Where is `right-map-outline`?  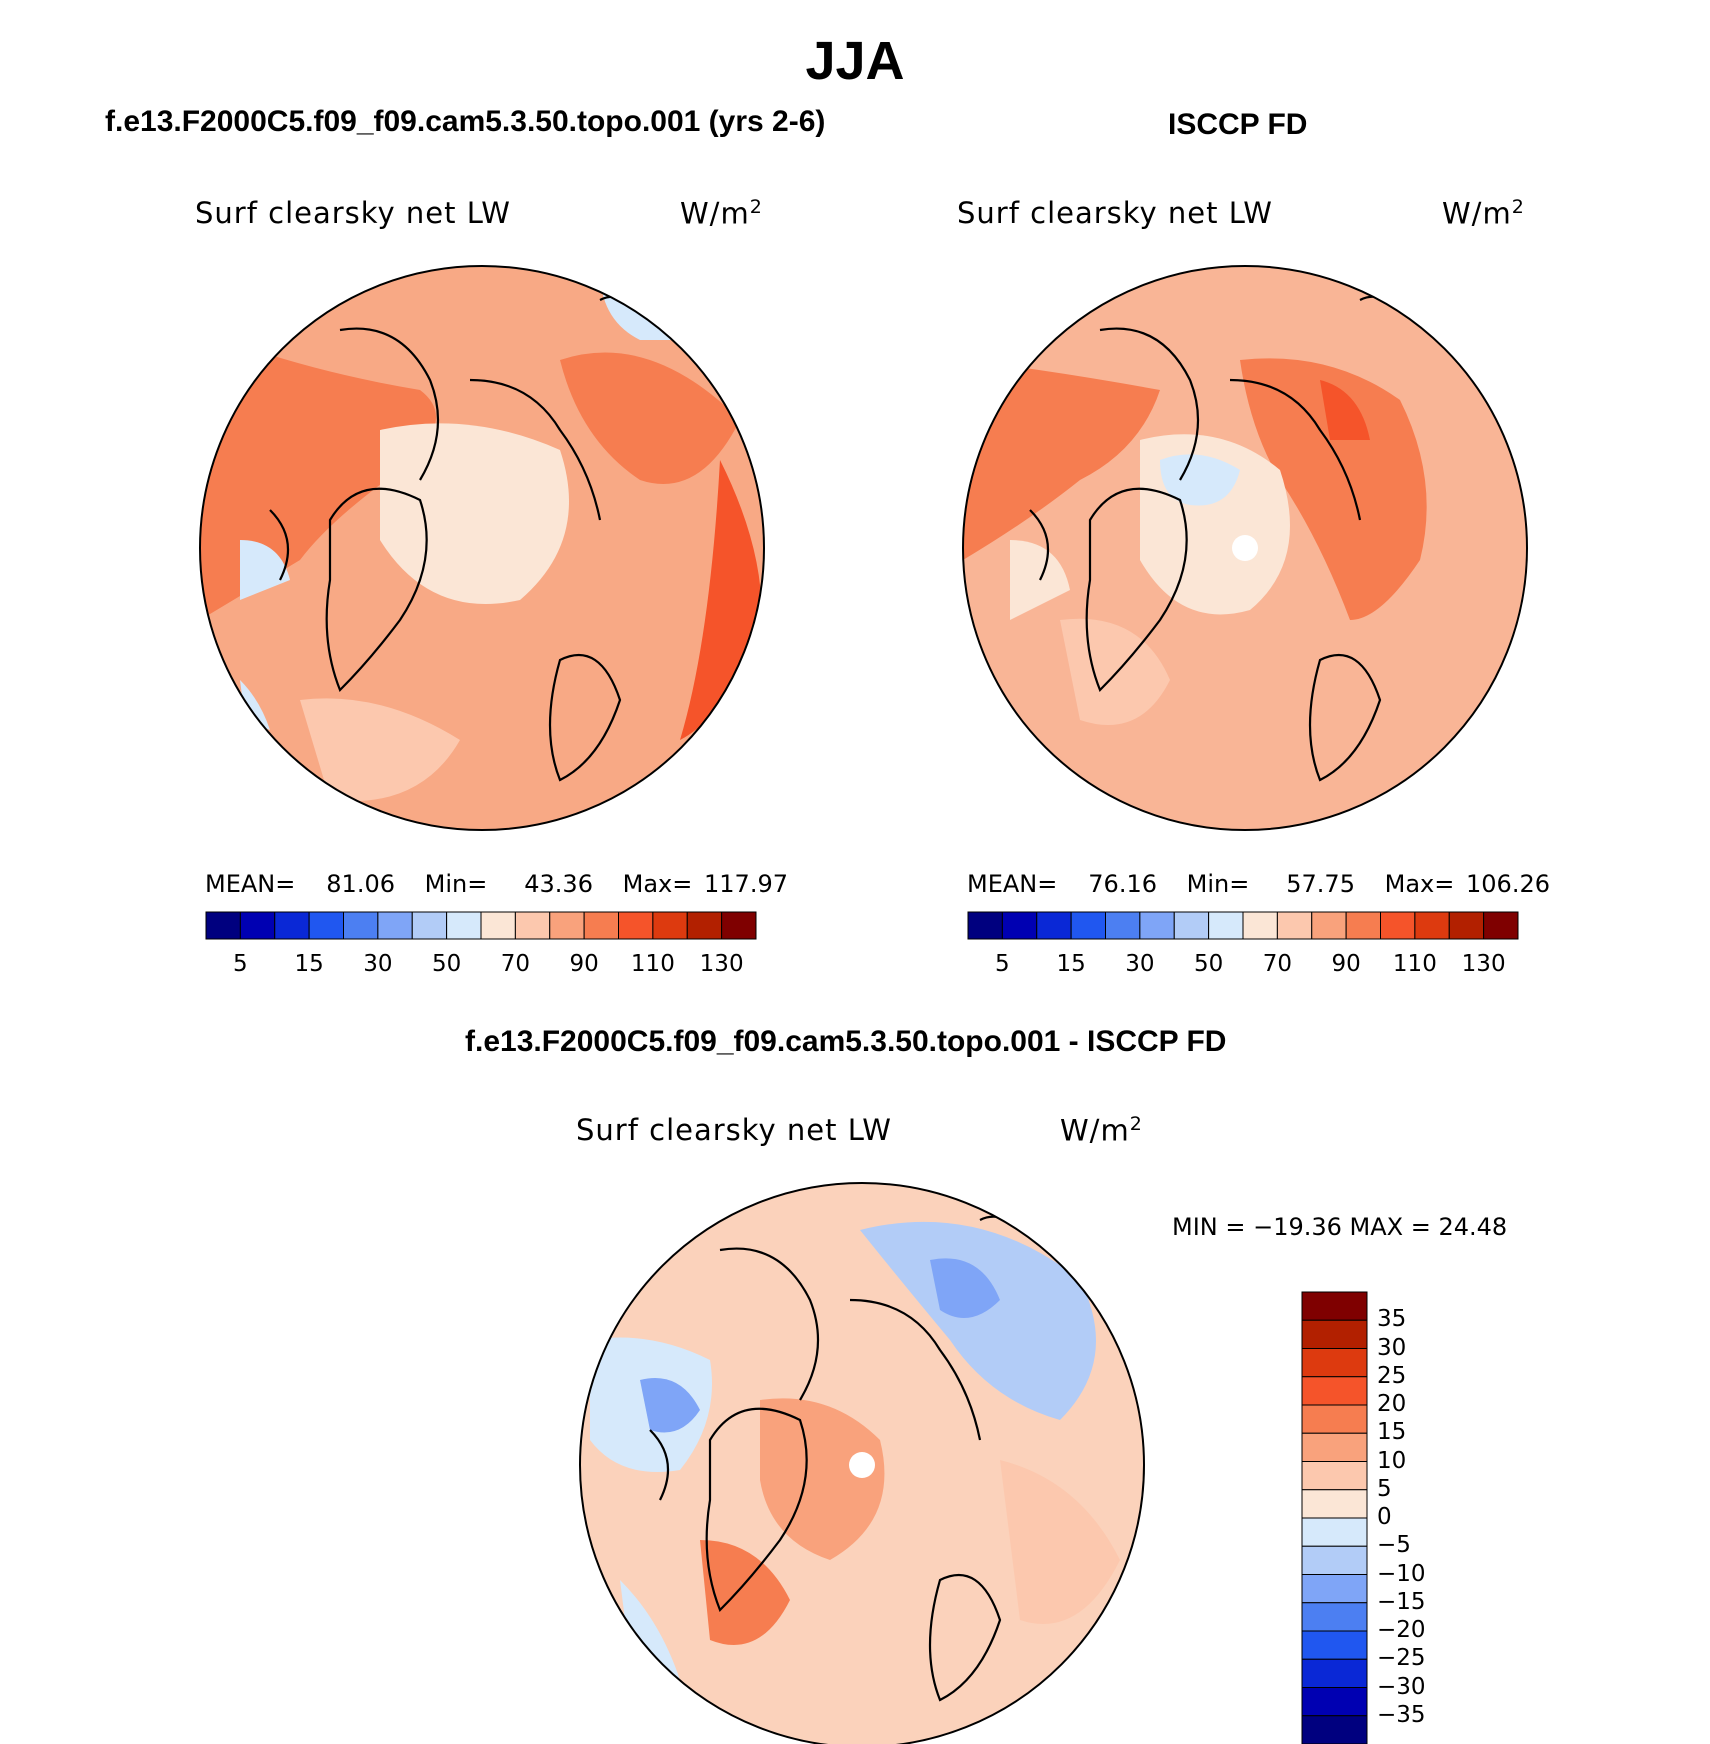
right-map-outline is located at coordinates (1245, 548).